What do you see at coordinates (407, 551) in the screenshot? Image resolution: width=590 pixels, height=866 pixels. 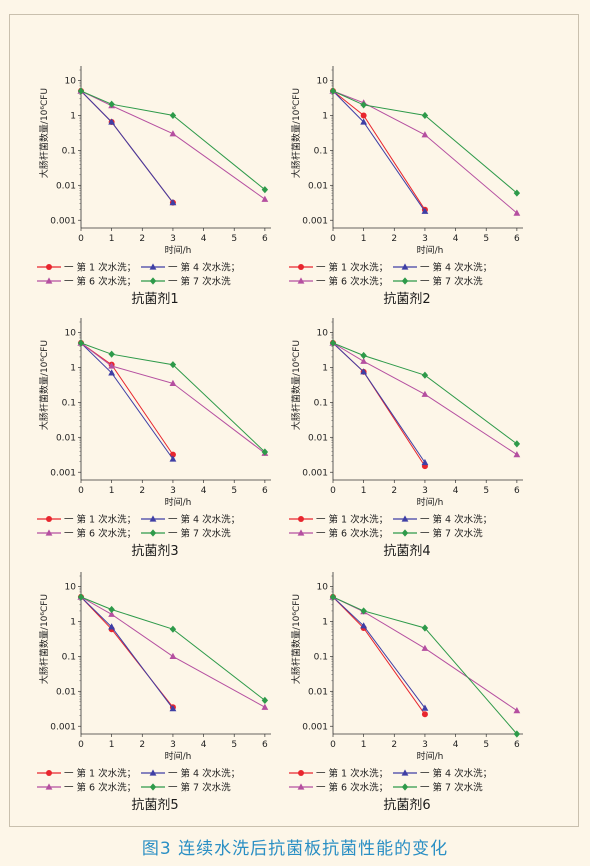 I see `panel-caption: 抗菌剂4` at bounding box center [407, 551].